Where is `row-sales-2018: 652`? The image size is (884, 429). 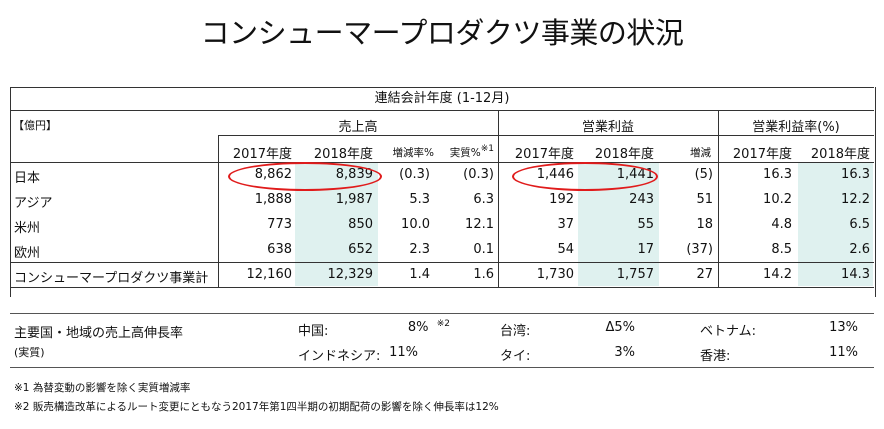 row-sales-2018: 652 is located at coordinates (360, 249).